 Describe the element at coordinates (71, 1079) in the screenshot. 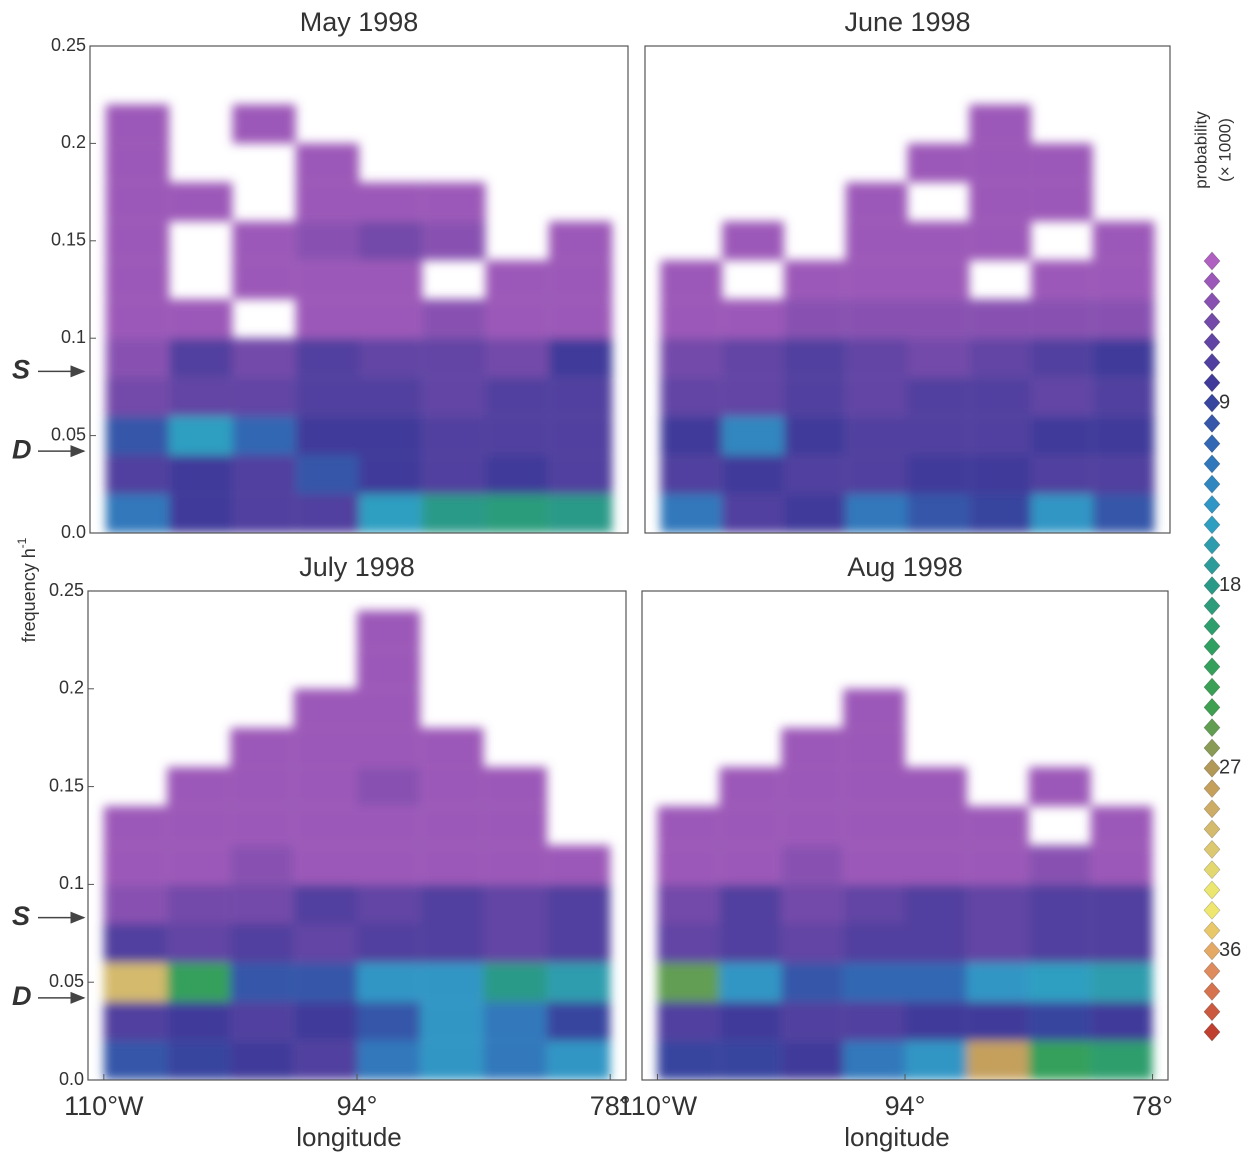

I see `y-tick-label: 0.0` at that location.